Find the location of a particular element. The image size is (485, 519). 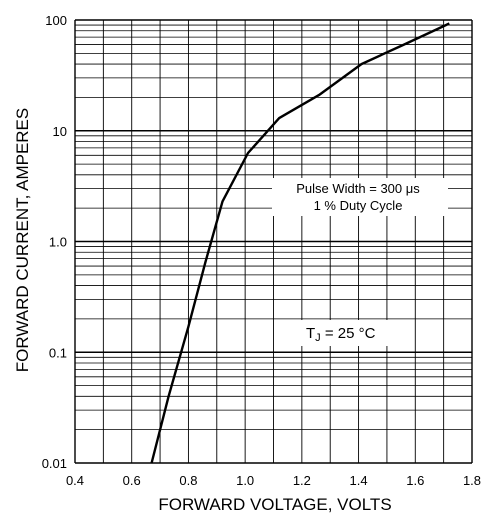

y-tick-label: 0.01 is located at coordinates (54, 463).